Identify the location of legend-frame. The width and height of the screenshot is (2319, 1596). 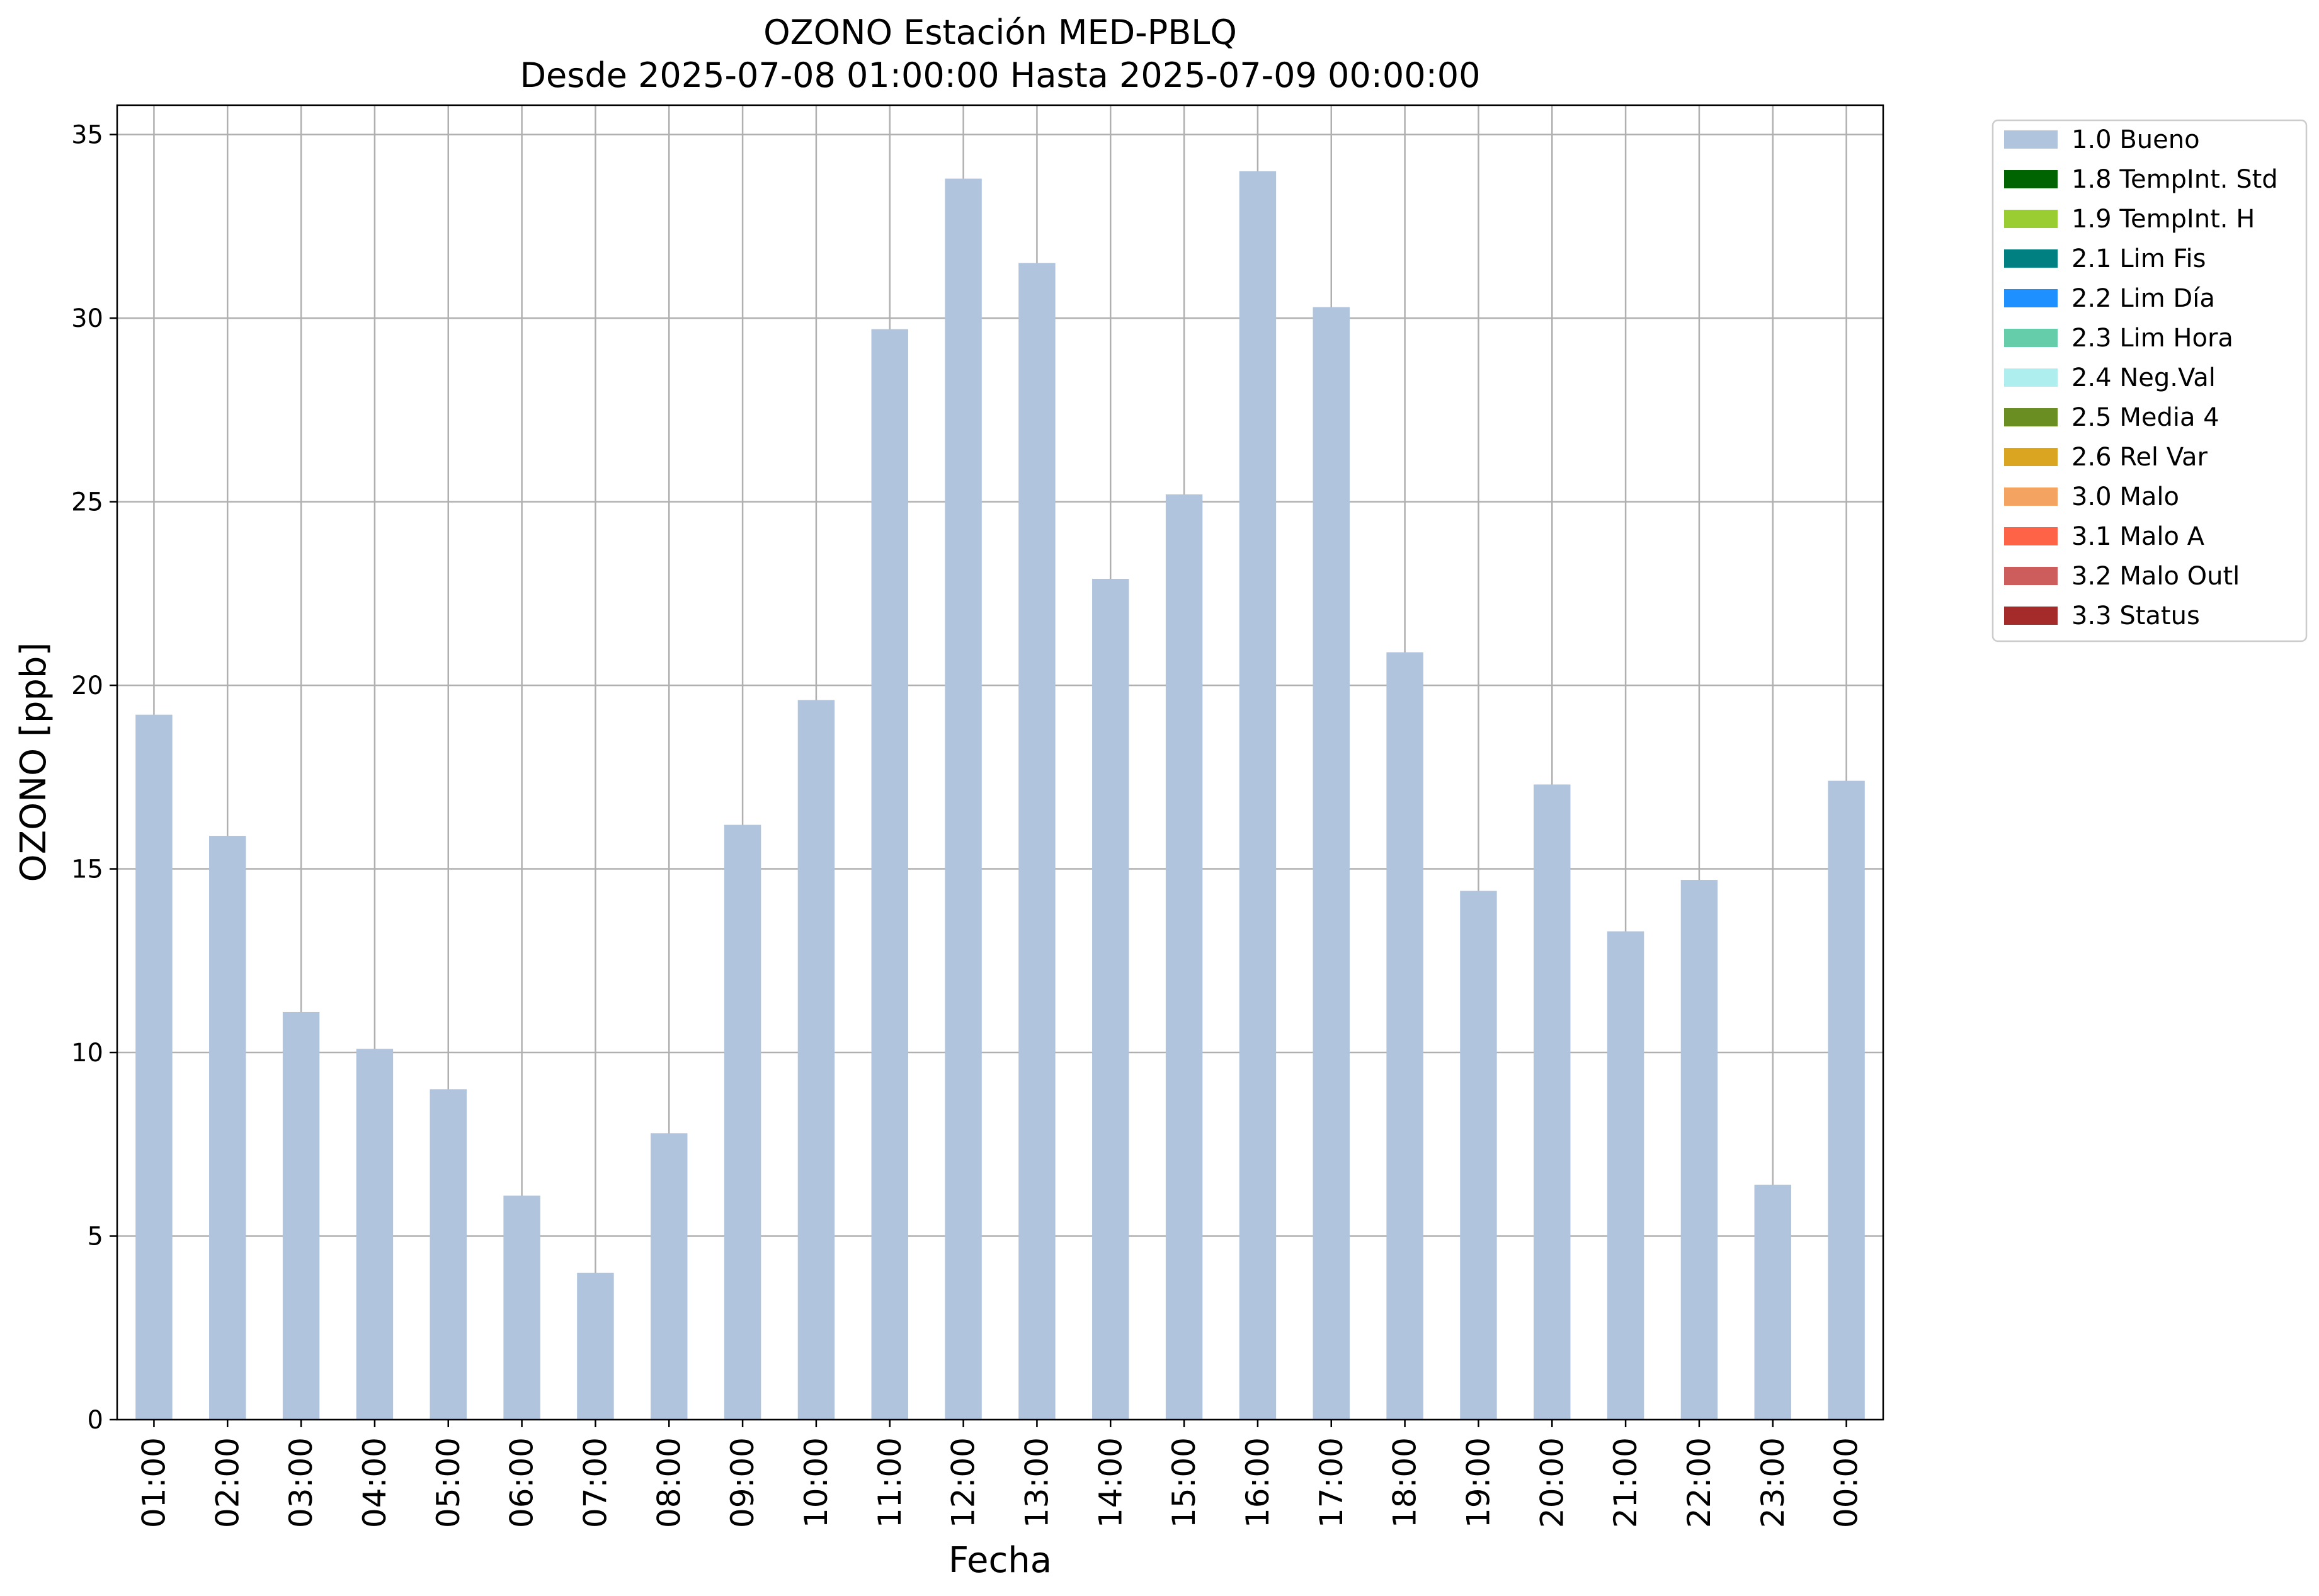
(2149, 380).